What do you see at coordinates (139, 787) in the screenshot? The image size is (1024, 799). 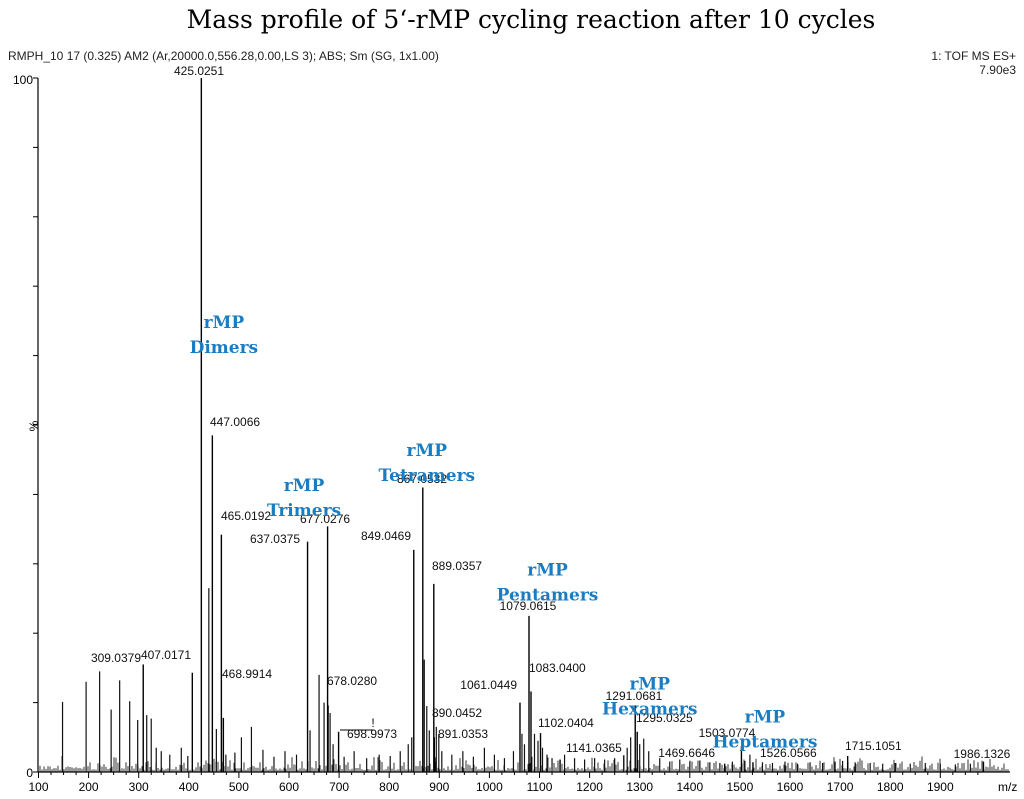 I see `x-tick-label: 300` at bounding box center [139, 787].